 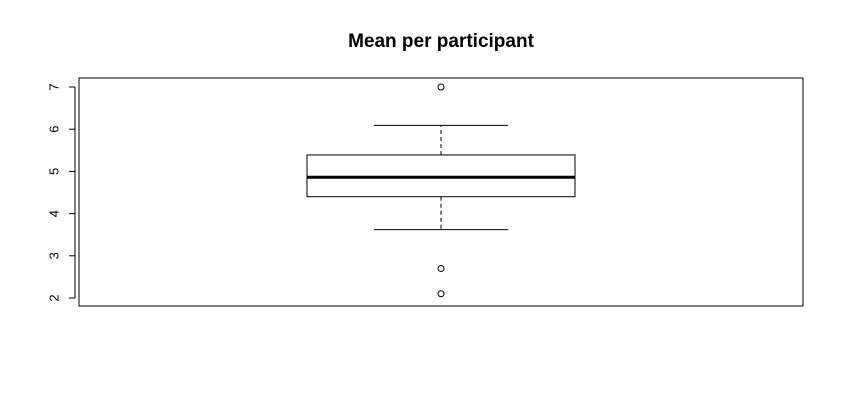 I want to click on chart-title: Mean per participant, so click(x=441, y=41).